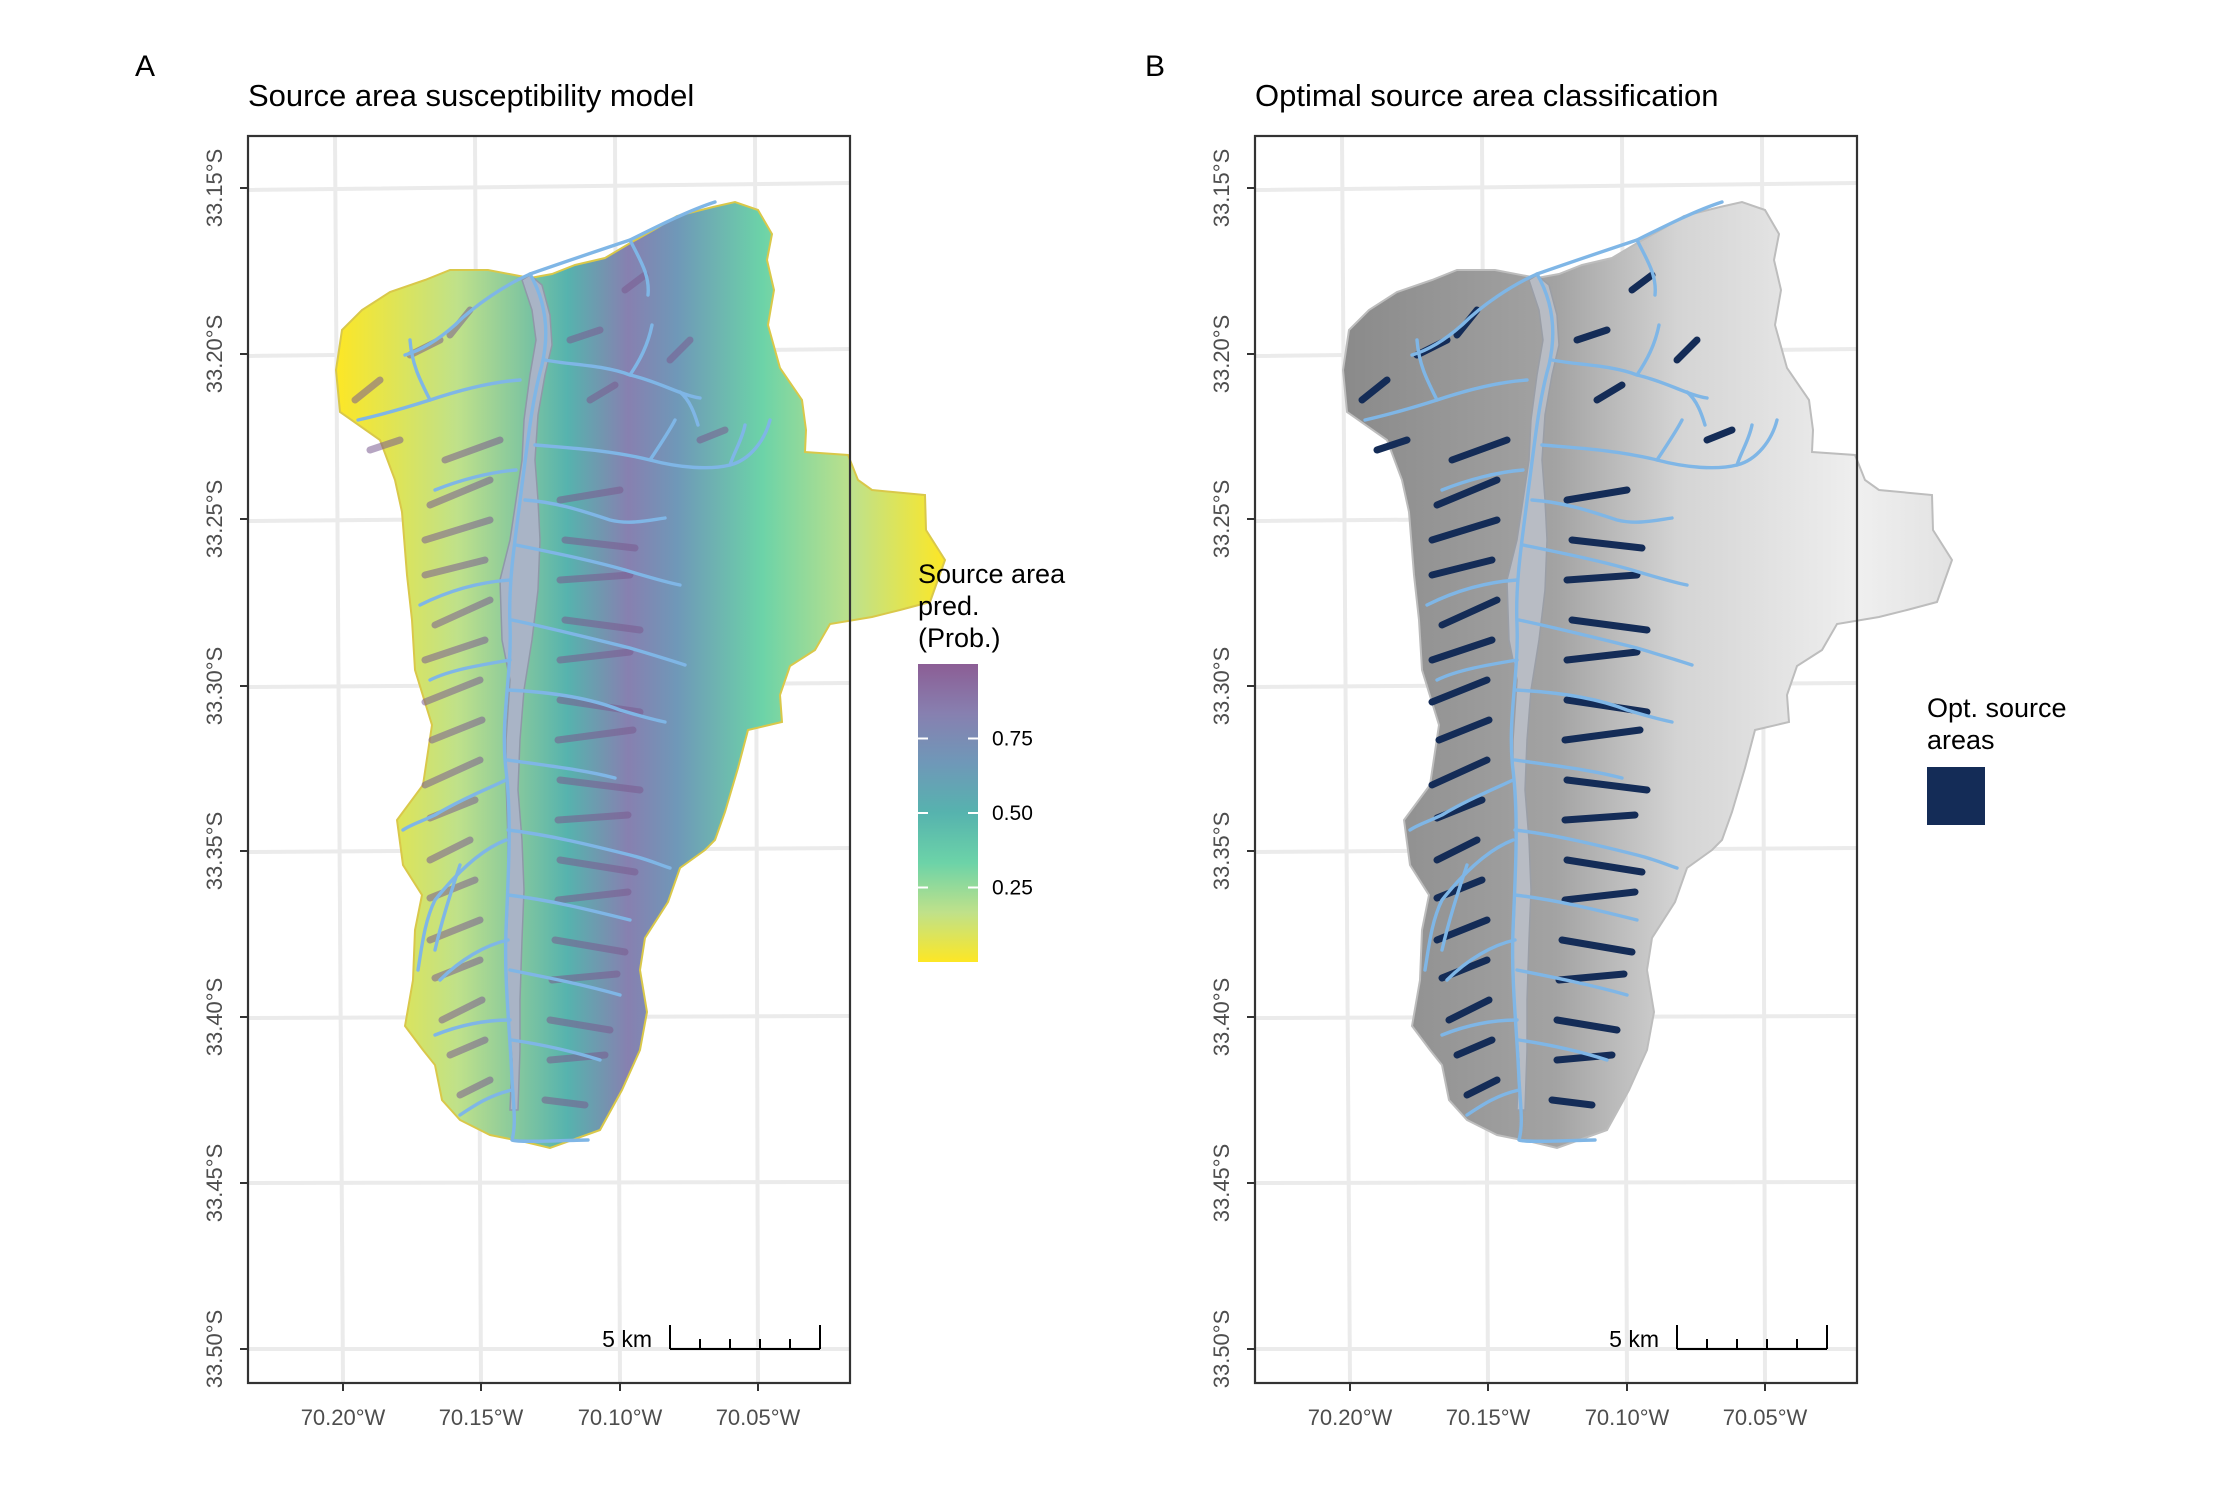 The image size is (2220, 1500). What do you see at coordinates (1012, 739) in the screenshot?
I see `colorbar-tick-label: 0.75` at bounding box center [1012, 739].